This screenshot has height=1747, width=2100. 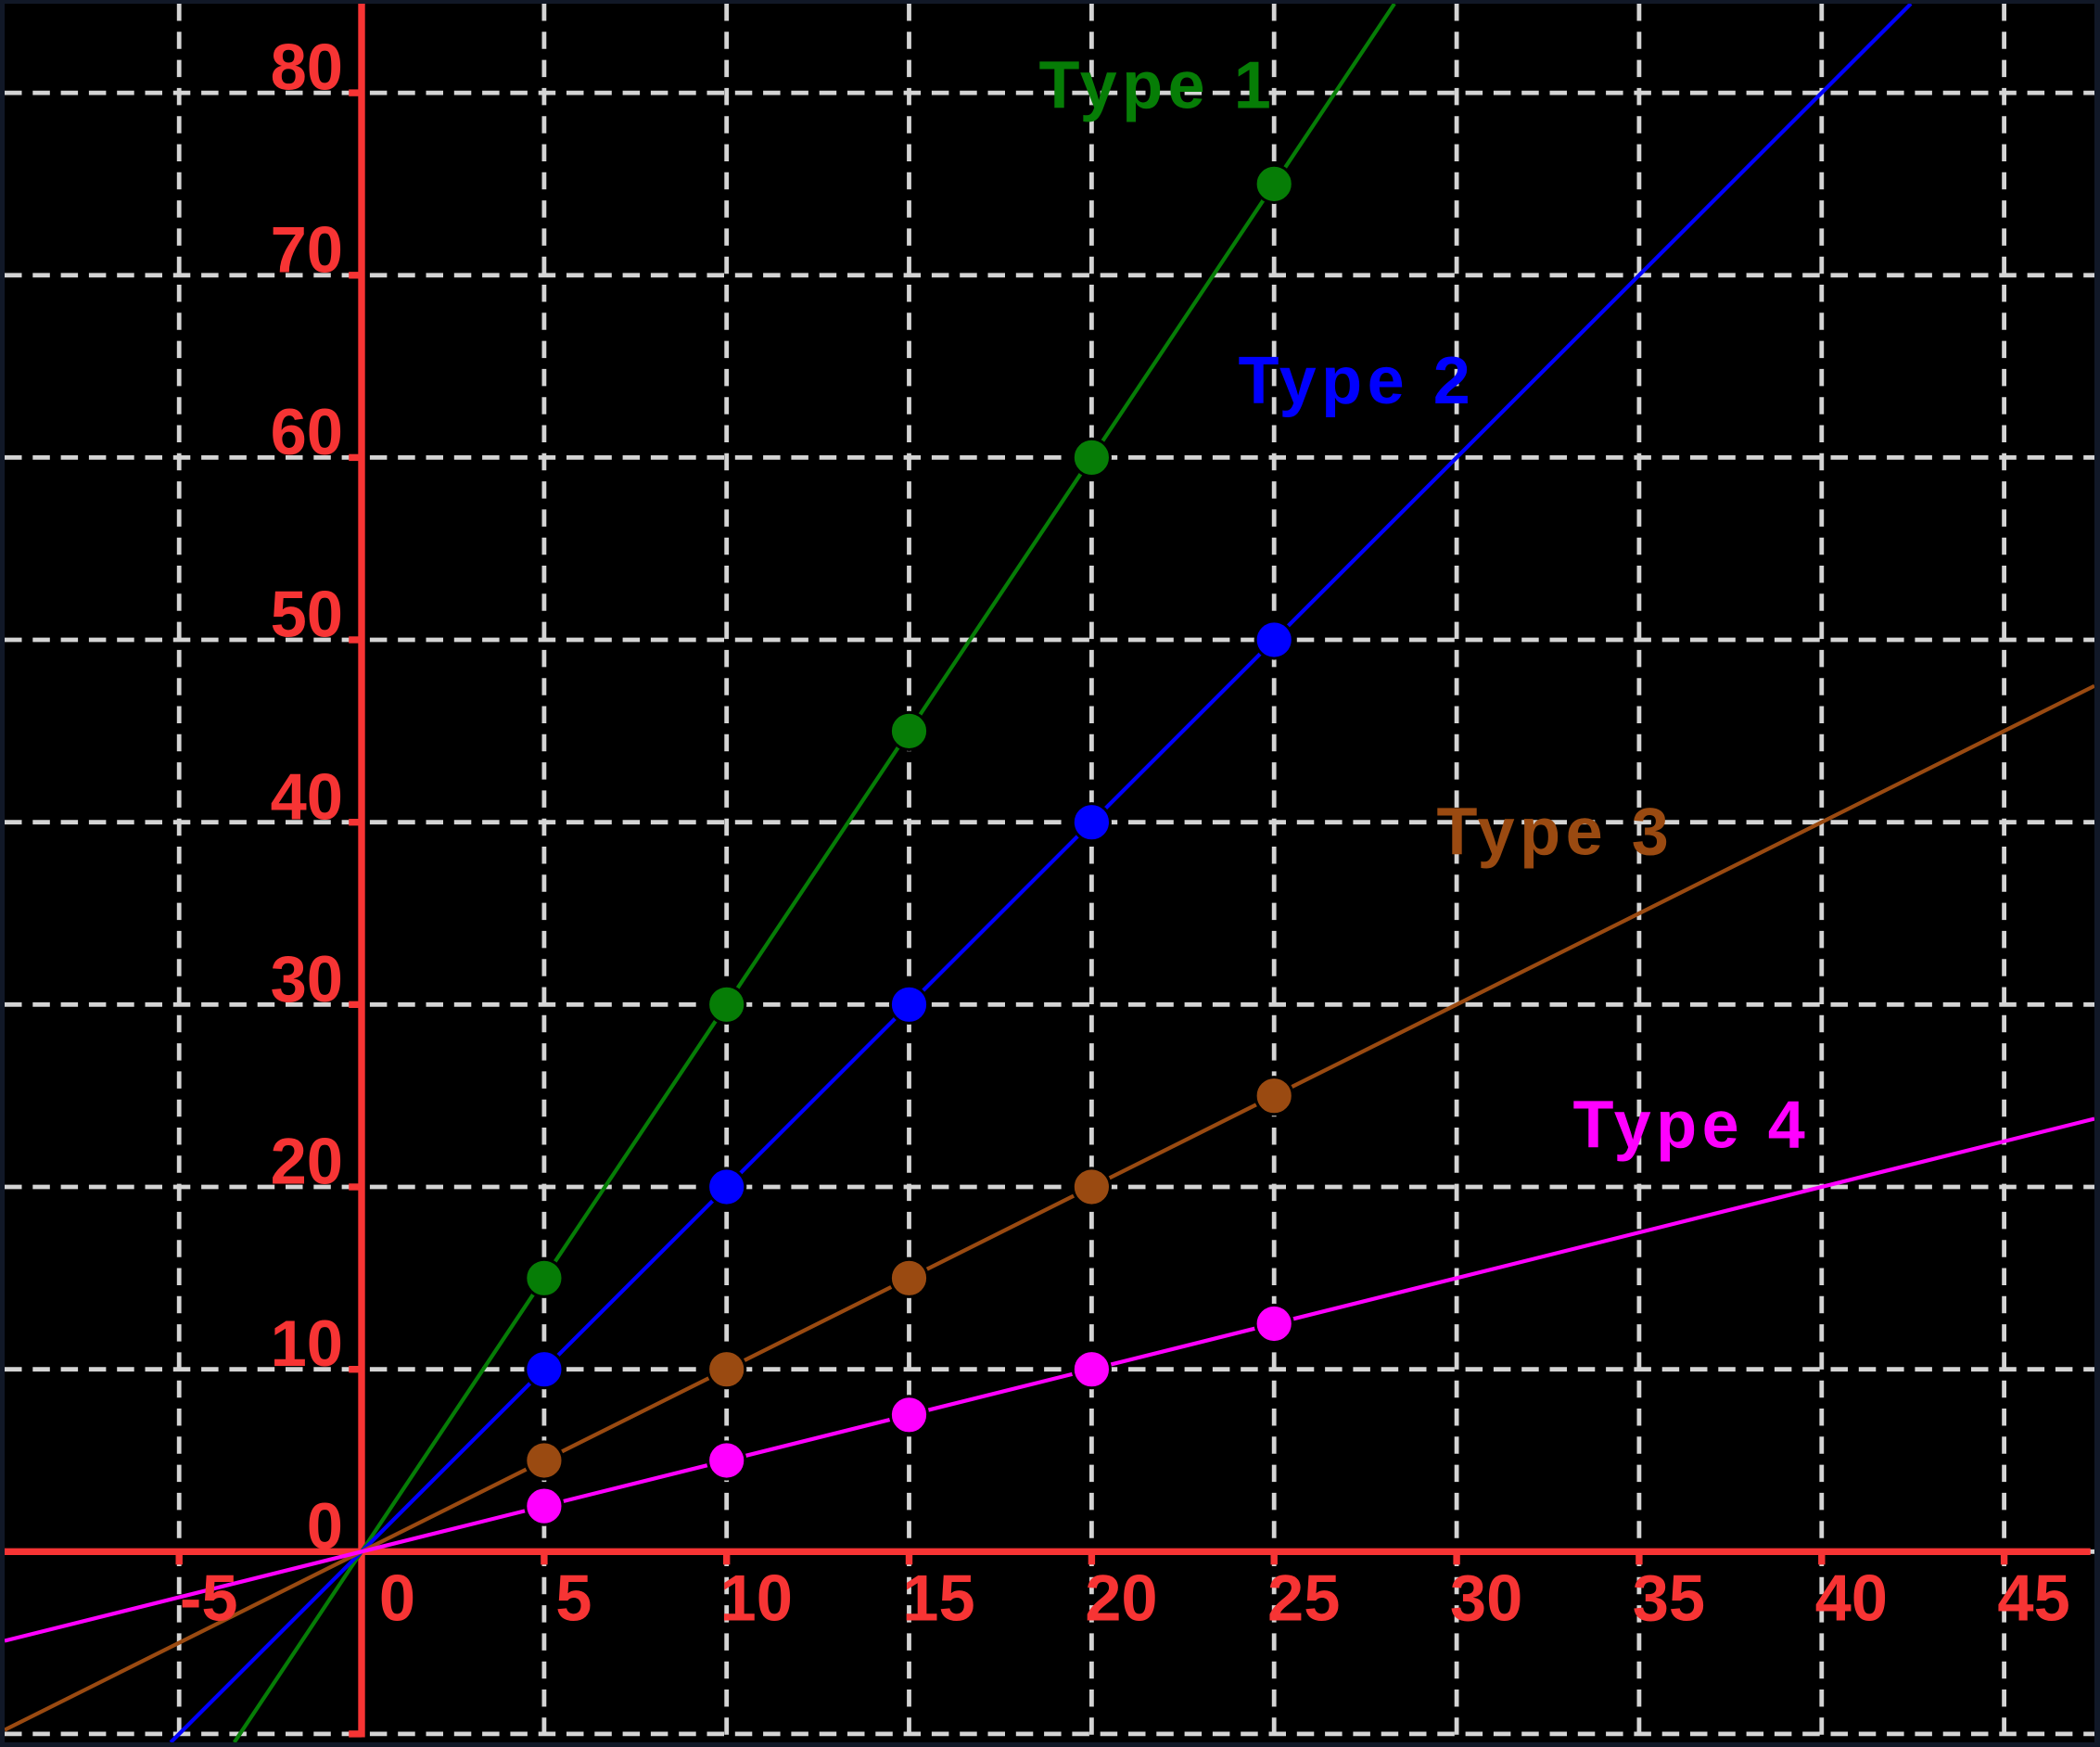 I want to click on svg-text: 50, so click(x=307, y=614).